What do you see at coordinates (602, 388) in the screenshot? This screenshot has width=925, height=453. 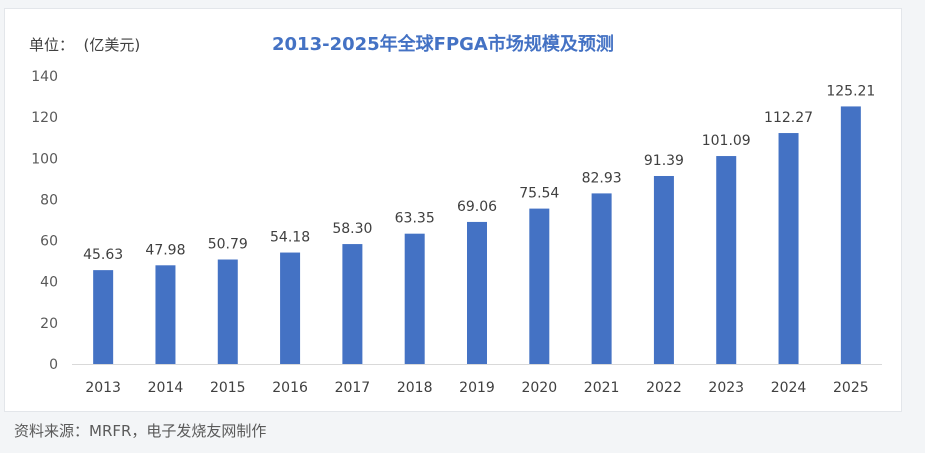 I see `x-tick-label: 2021` at bounding box center [602, 388].